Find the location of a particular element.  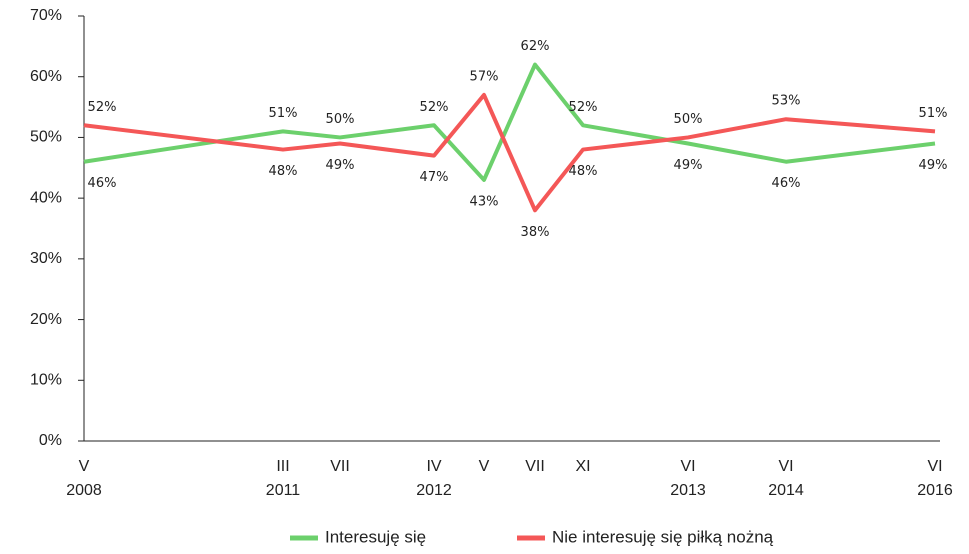

y-tick-label: 50% is located at coordinates (46, 137).